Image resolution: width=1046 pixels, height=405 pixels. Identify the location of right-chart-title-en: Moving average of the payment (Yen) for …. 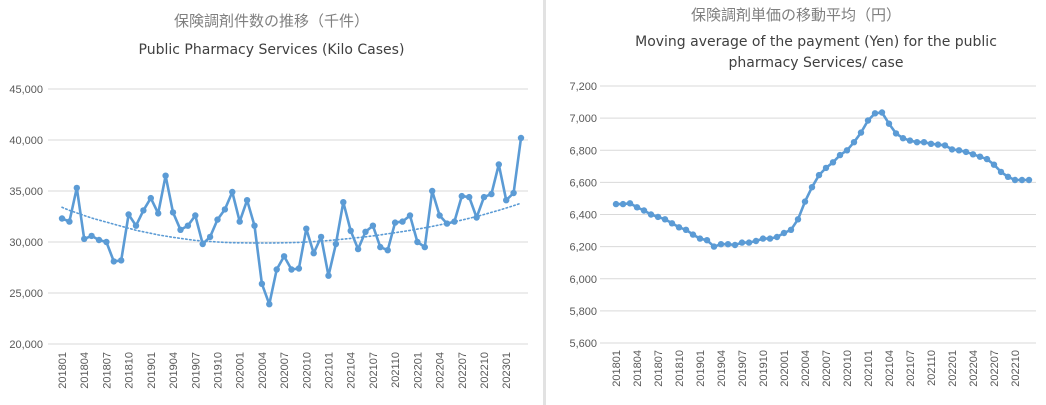
(816, 52).